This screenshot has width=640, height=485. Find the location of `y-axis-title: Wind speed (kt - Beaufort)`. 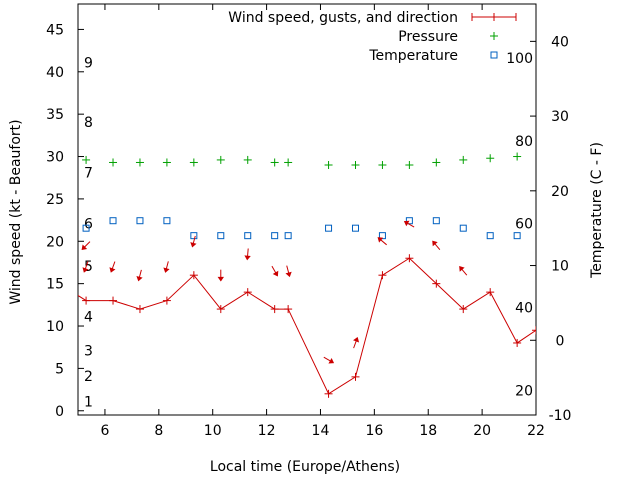

y-axis-title: Wind speed (kt - Beaufort) is located at coordinates (16, 211).